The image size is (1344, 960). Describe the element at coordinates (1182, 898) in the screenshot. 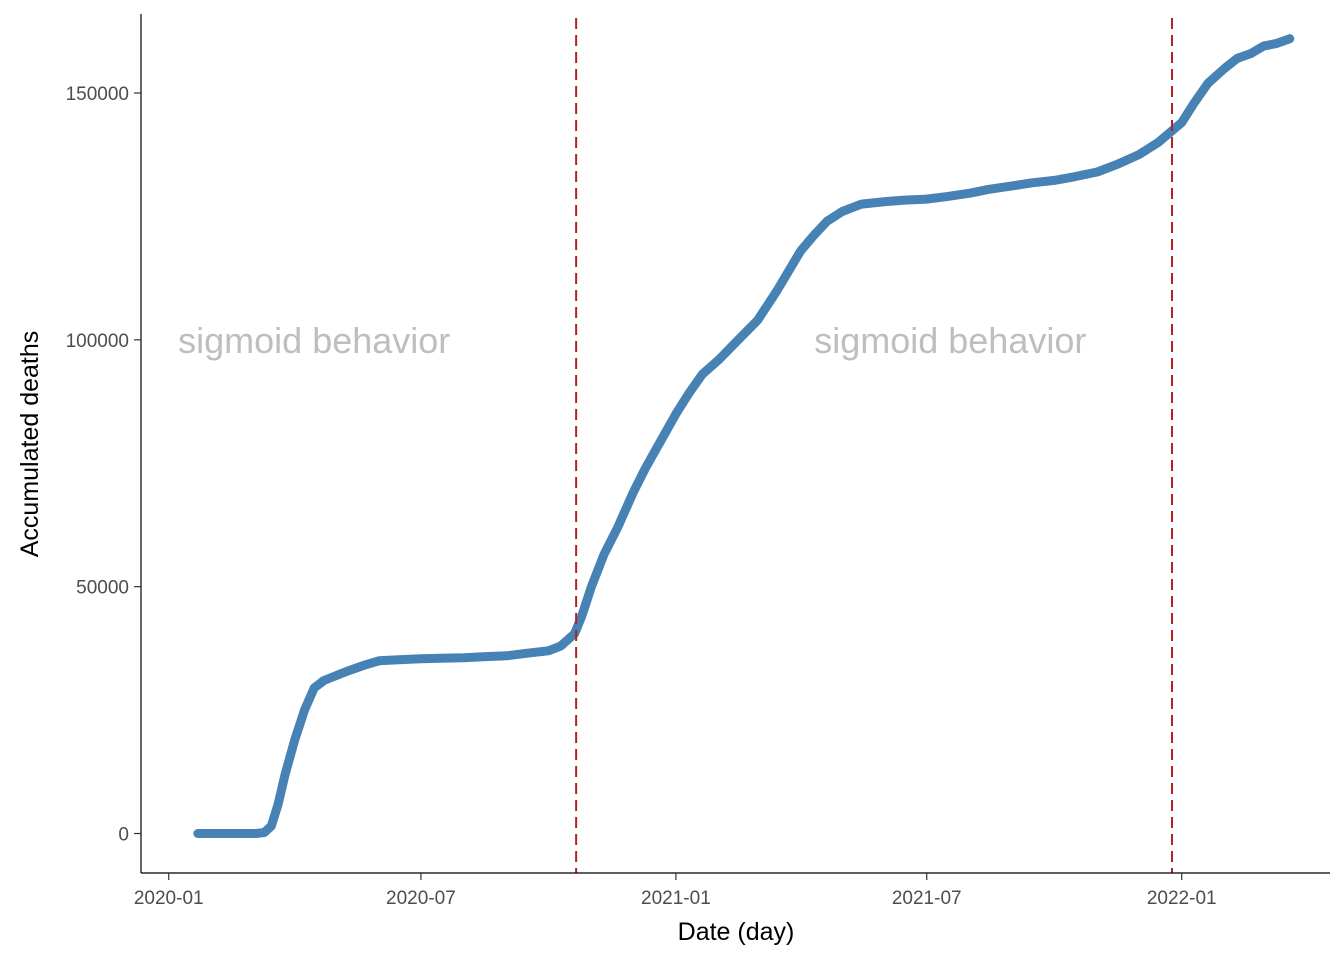

I see `x-tick-label-5: 2022-01` at that location.